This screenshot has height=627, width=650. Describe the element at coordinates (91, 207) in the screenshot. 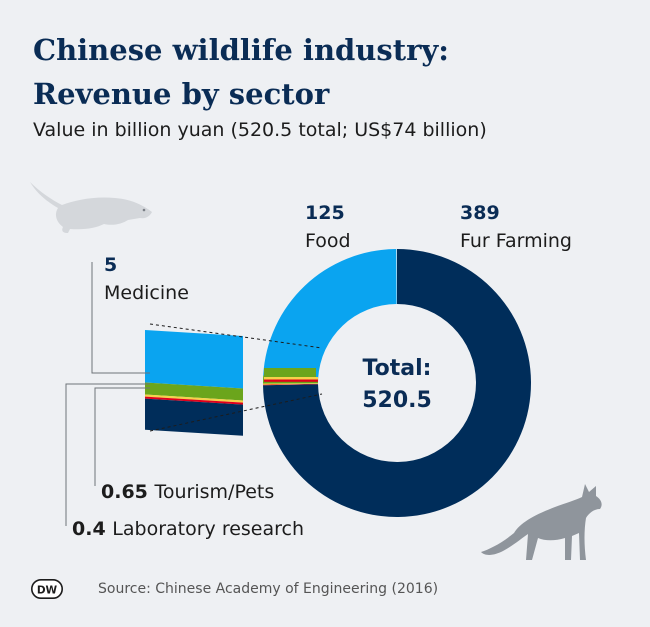

I see `ferret-icon` at that location.